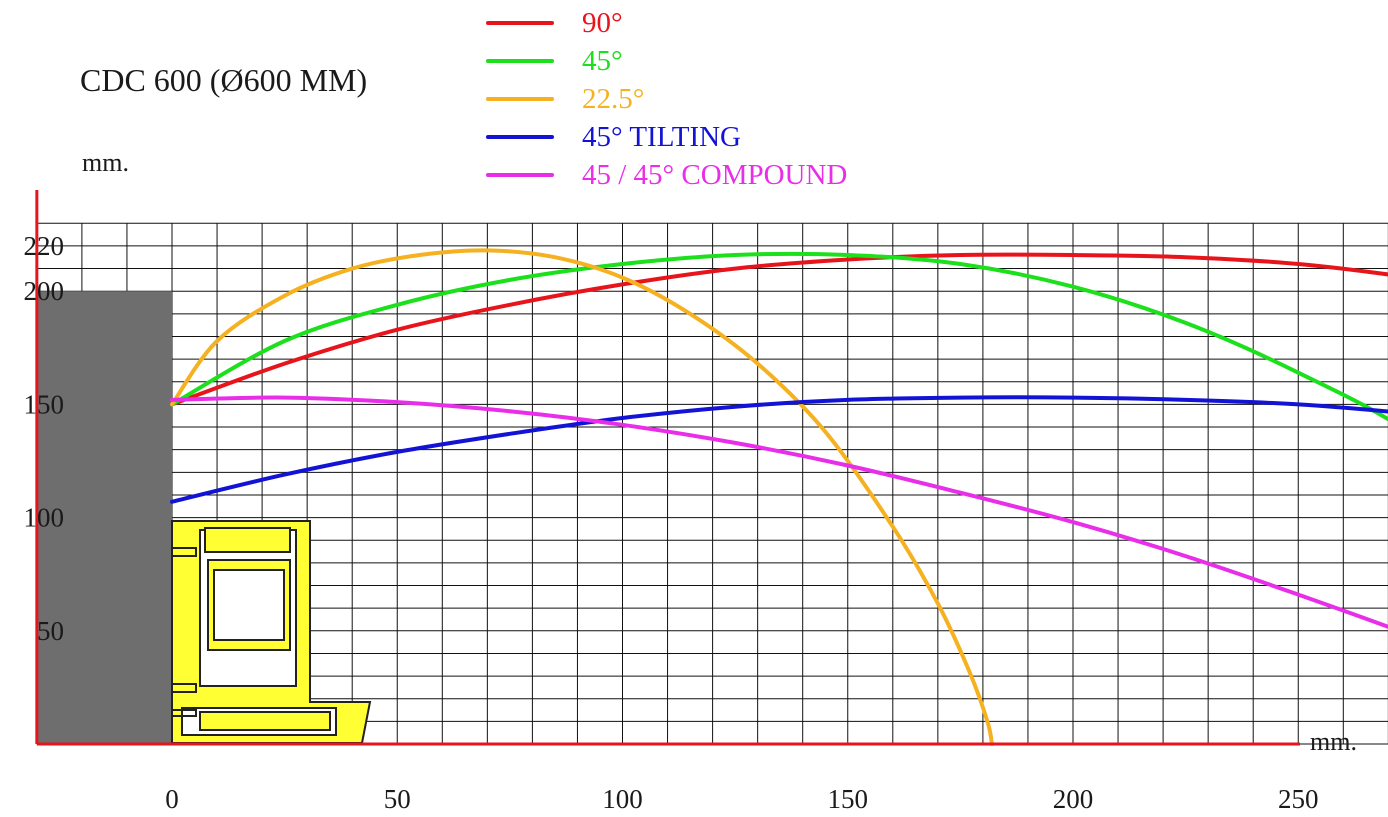  What do you see at coordinates (397, 799) in the screenshot?
I see `x-tick-label: 50` at bounding box center [397, 799].